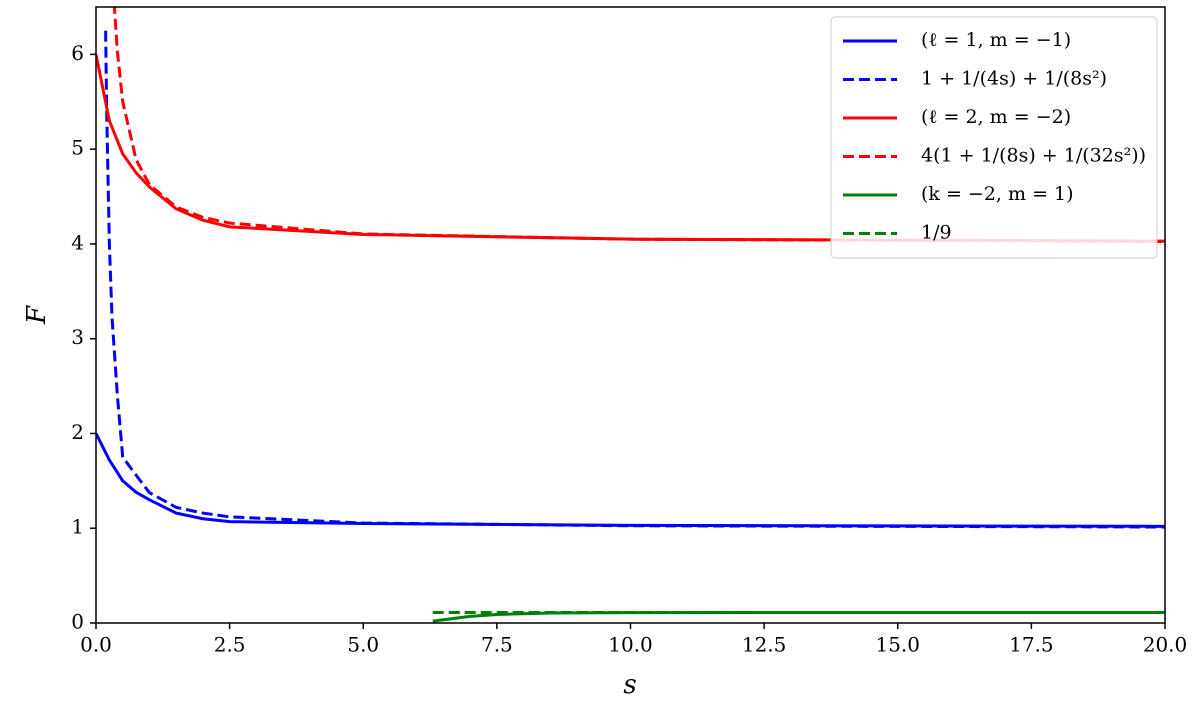 Image resolution: width=1200 pixels, height=701 pixels. What do you see at coordinates (77, 242) in the screenshot?
I see `y-tick-label: 4` at bounding box center [77, 242].